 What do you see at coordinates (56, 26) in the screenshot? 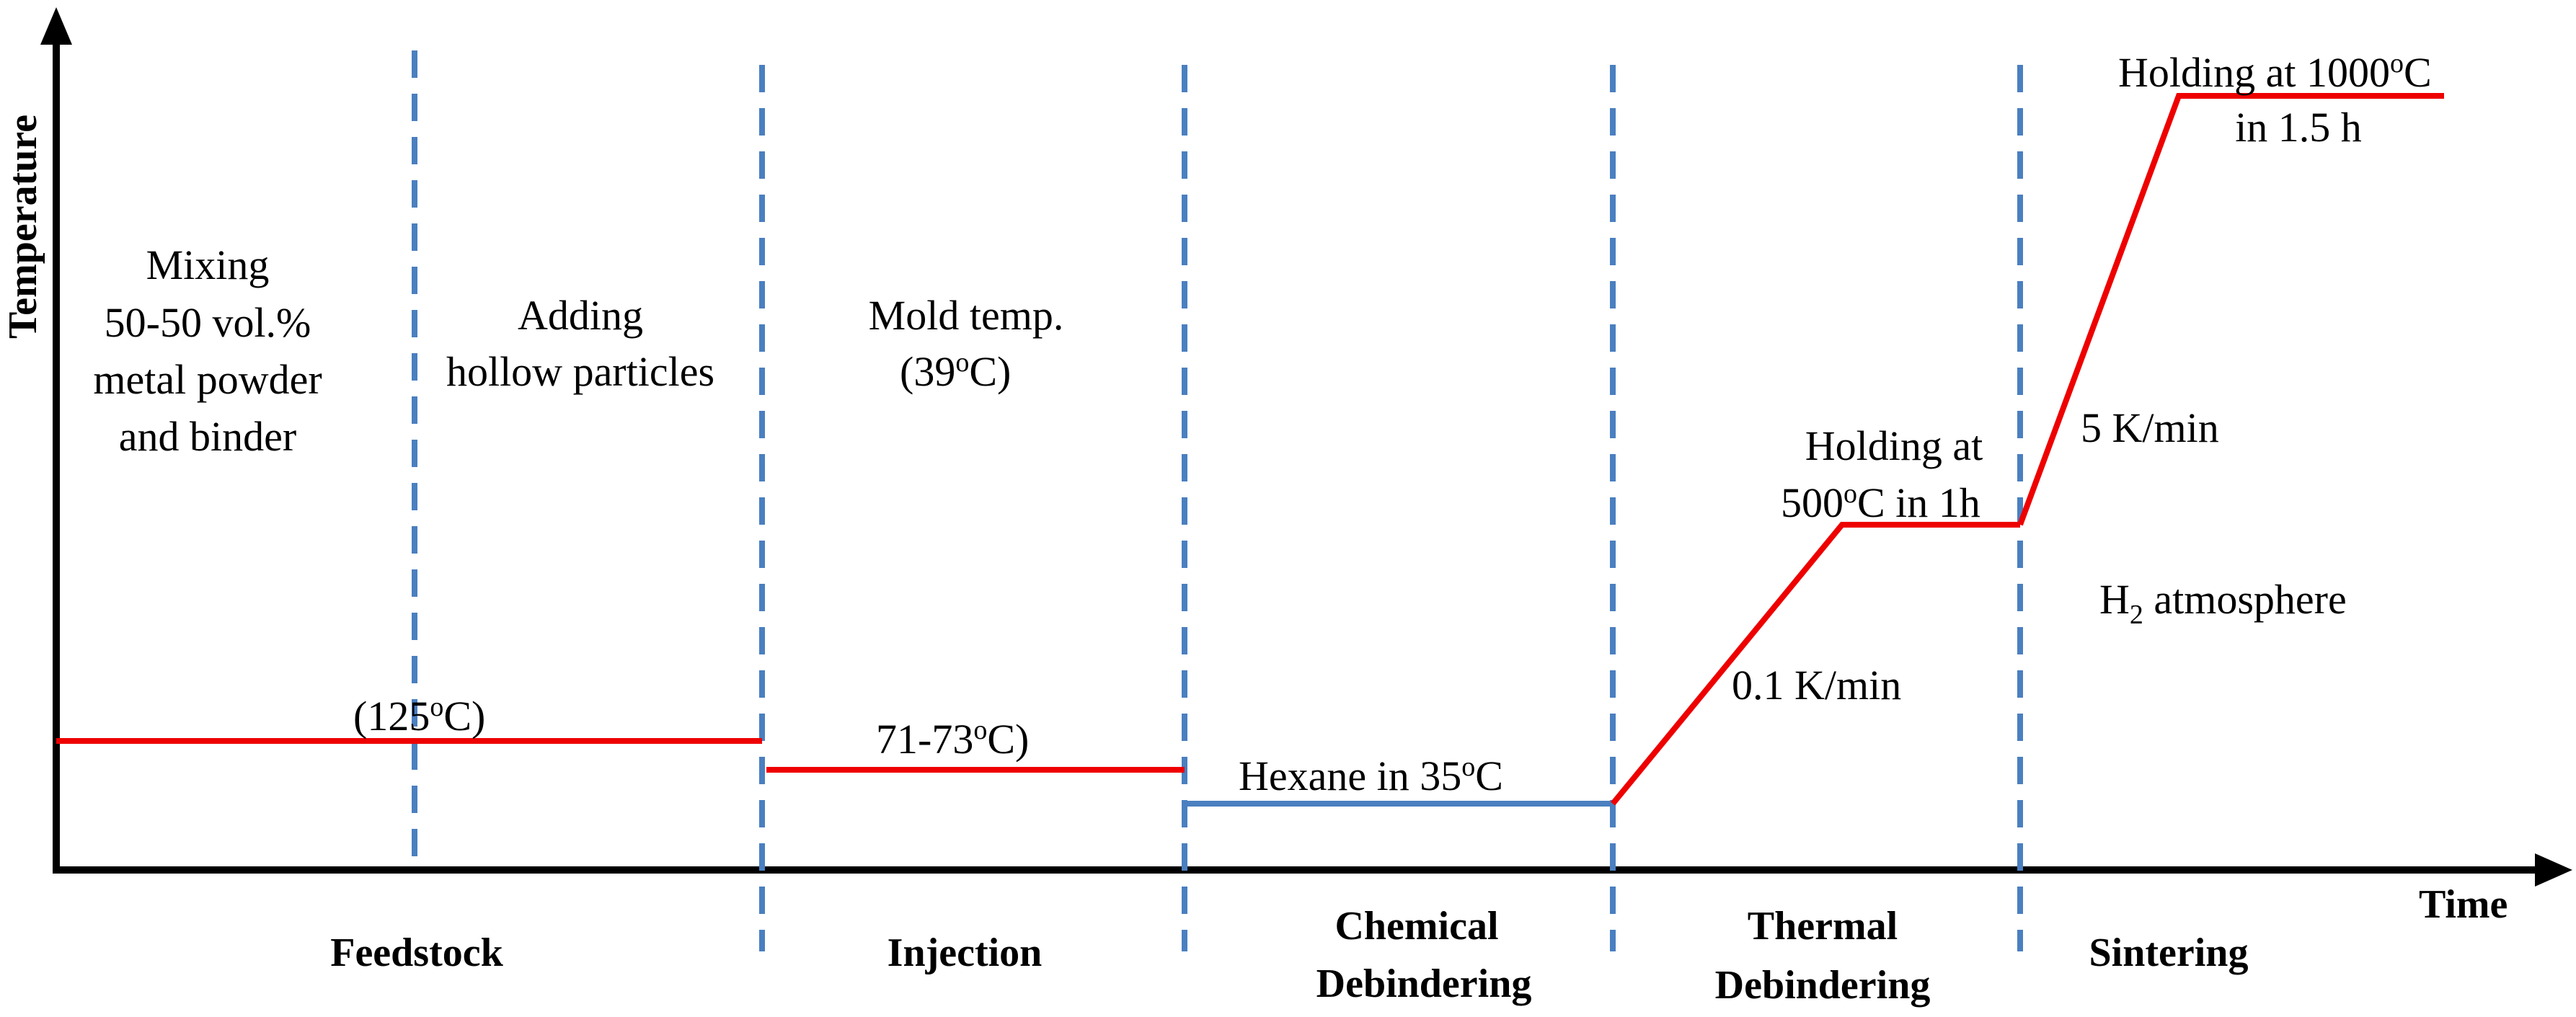
I see `y-axis-arrowhead` at bounding box center [56, 26].